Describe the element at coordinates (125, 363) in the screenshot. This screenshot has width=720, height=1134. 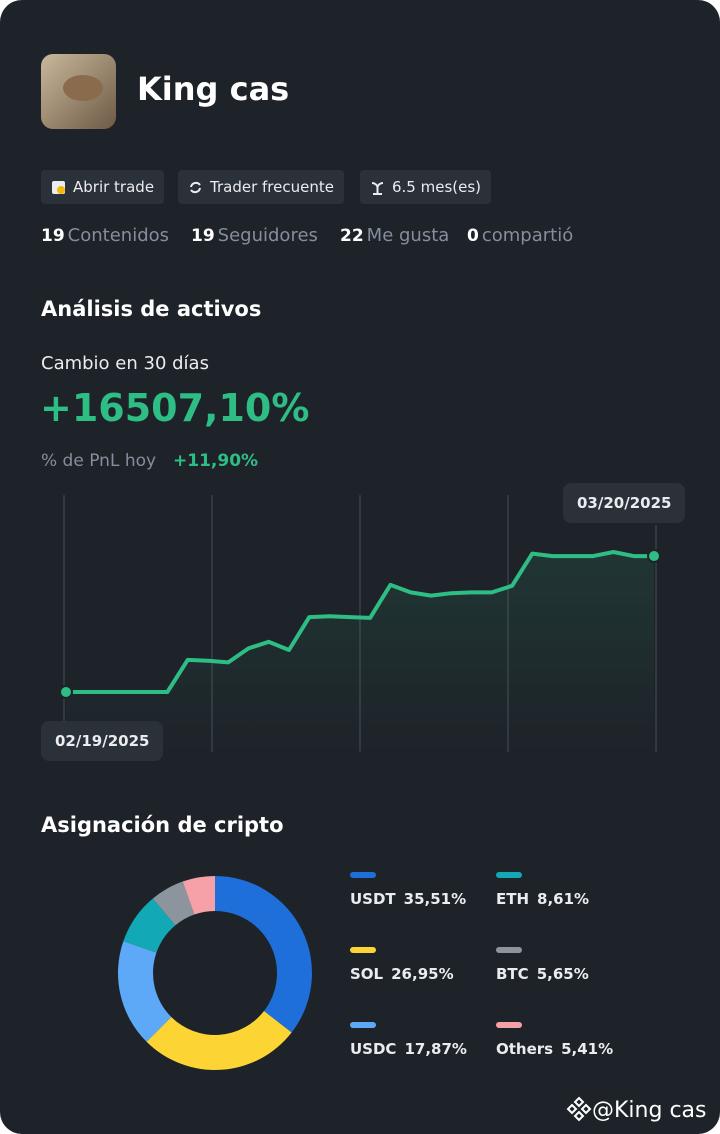
I see `change-label: Cambio en 30 días` at that location.